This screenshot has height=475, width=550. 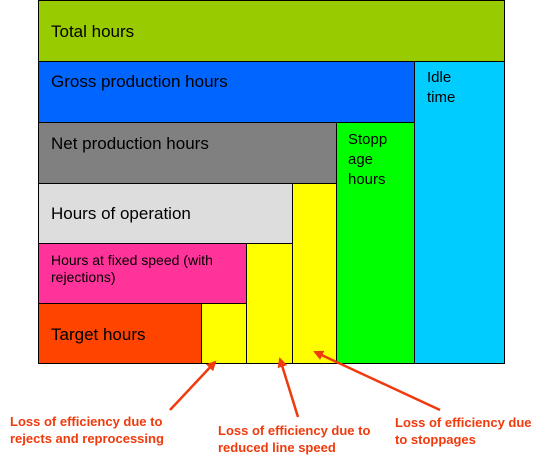 I want to click on stoppage-hours-block: Stopp age hours, so click(x=375, y=243).